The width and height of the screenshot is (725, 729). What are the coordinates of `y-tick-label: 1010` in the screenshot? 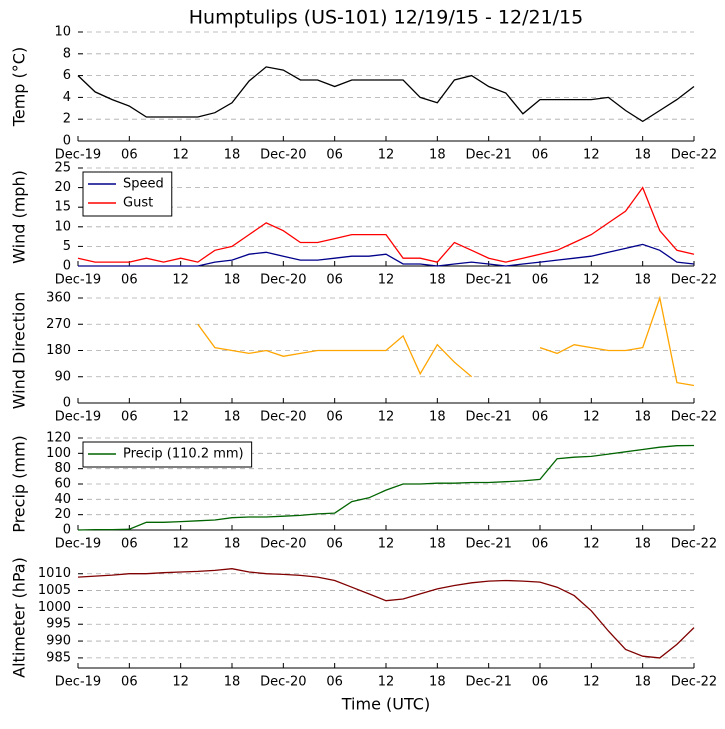 It's located at (54, 573).